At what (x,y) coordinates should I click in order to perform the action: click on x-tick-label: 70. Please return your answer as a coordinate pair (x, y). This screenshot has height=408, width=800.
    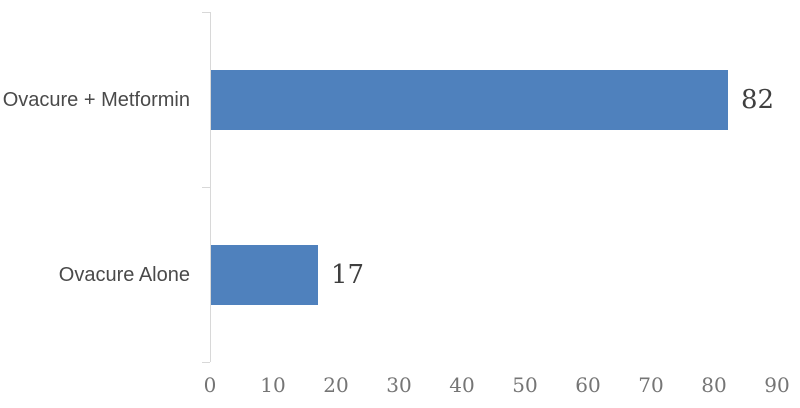
    Looking at the image, I should click on (651, 385).